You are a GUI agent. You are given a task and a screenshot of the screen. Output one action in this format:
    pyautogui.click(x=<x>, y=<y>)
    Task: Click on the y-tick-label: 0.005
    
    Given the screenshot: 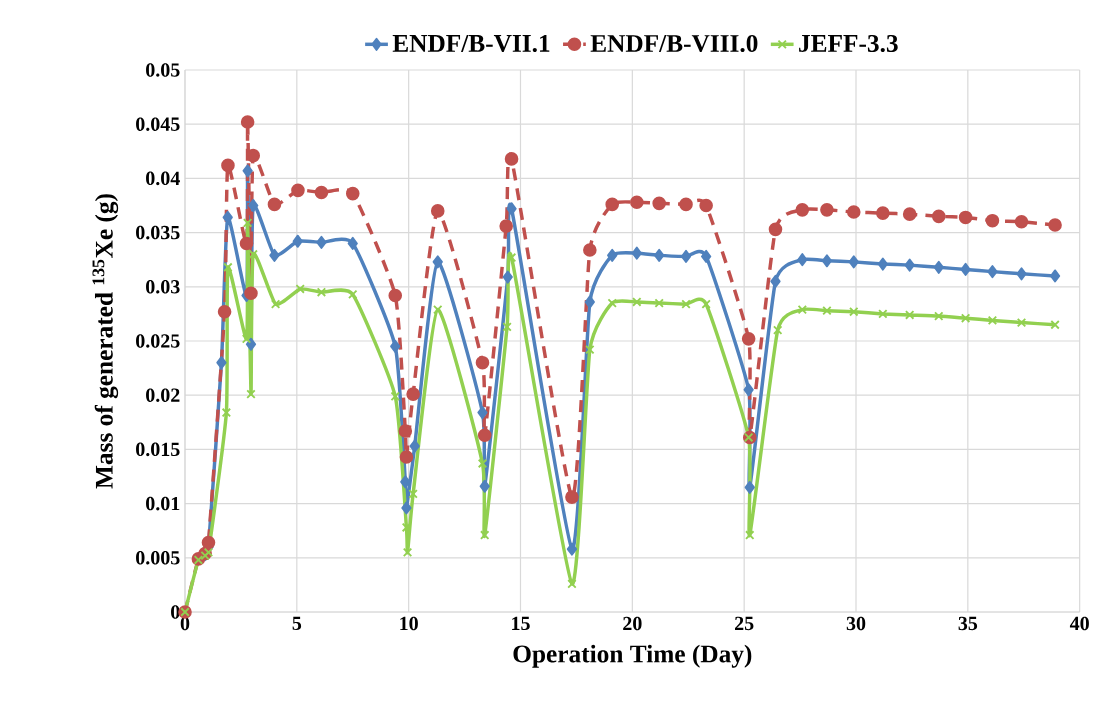 What is the action you would take?
    pyautogui.click(x=158, y=558)
    